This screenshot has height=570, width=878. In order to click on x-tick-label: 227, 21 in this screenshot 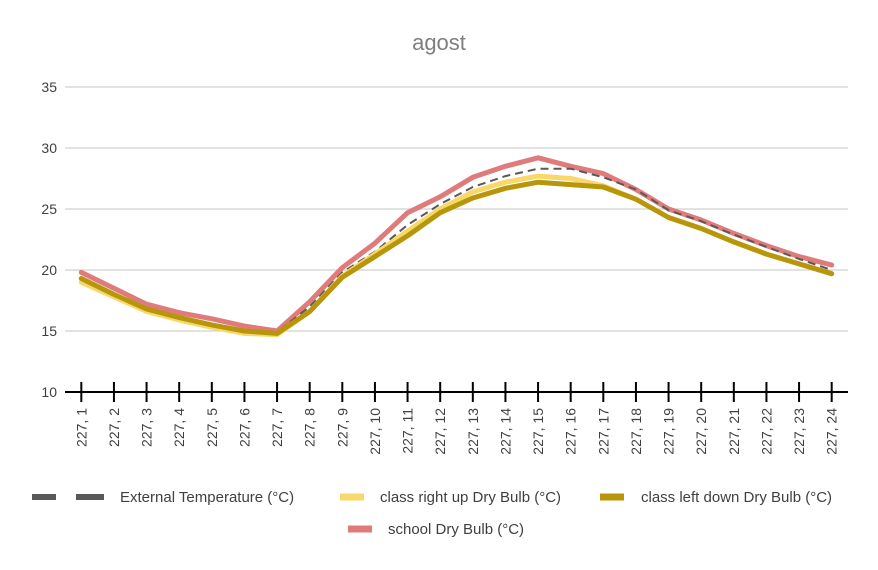, I will do `click(734, 431)`.